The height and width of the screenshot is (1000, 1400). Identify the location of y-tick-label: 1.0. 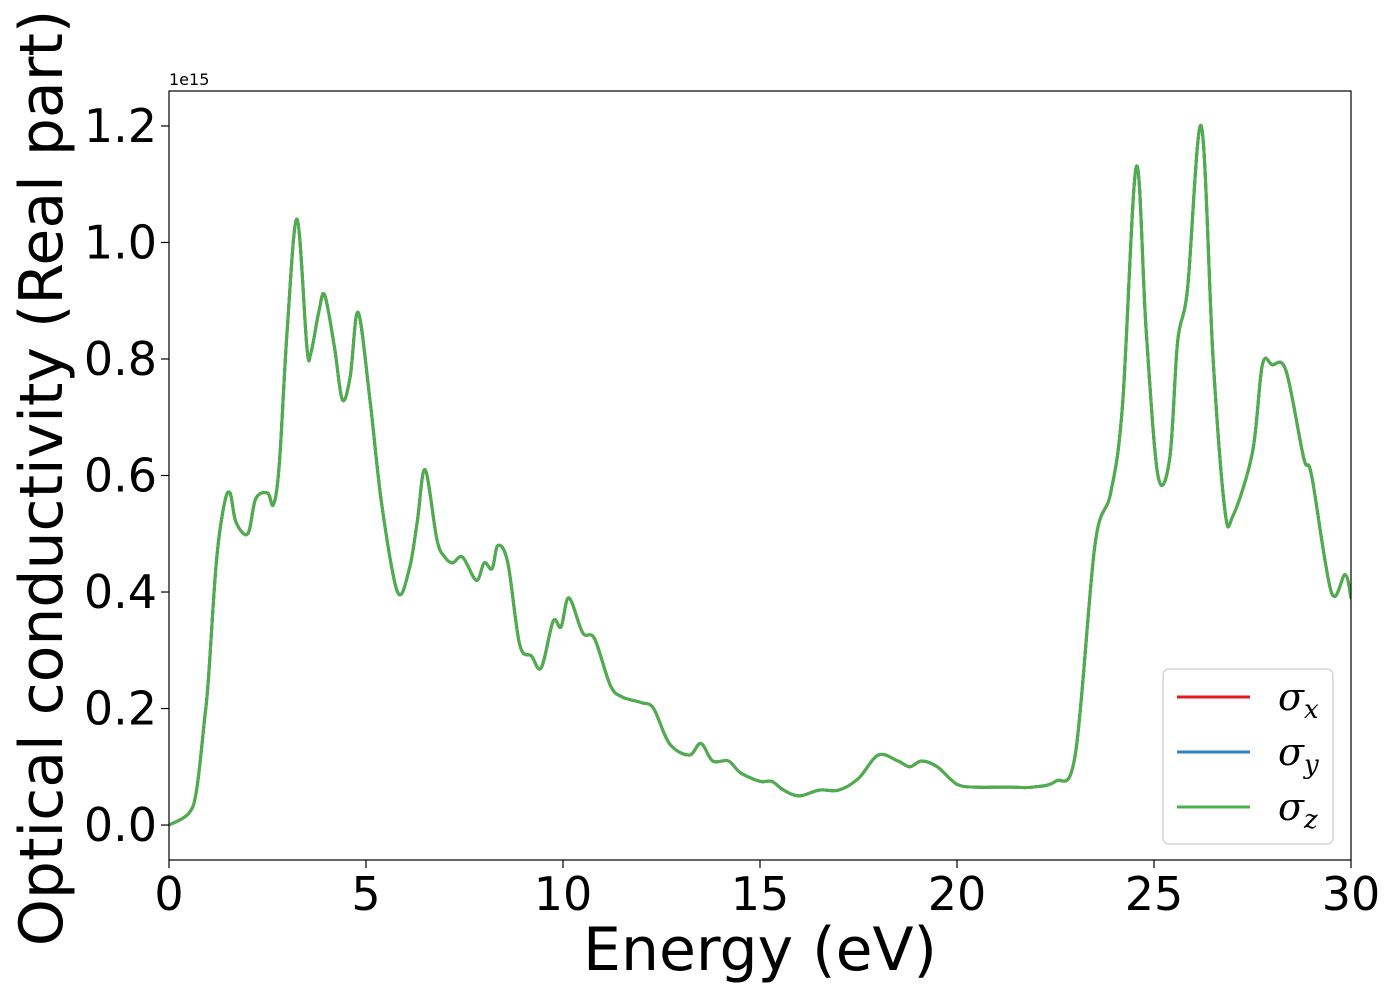
(120, 242).